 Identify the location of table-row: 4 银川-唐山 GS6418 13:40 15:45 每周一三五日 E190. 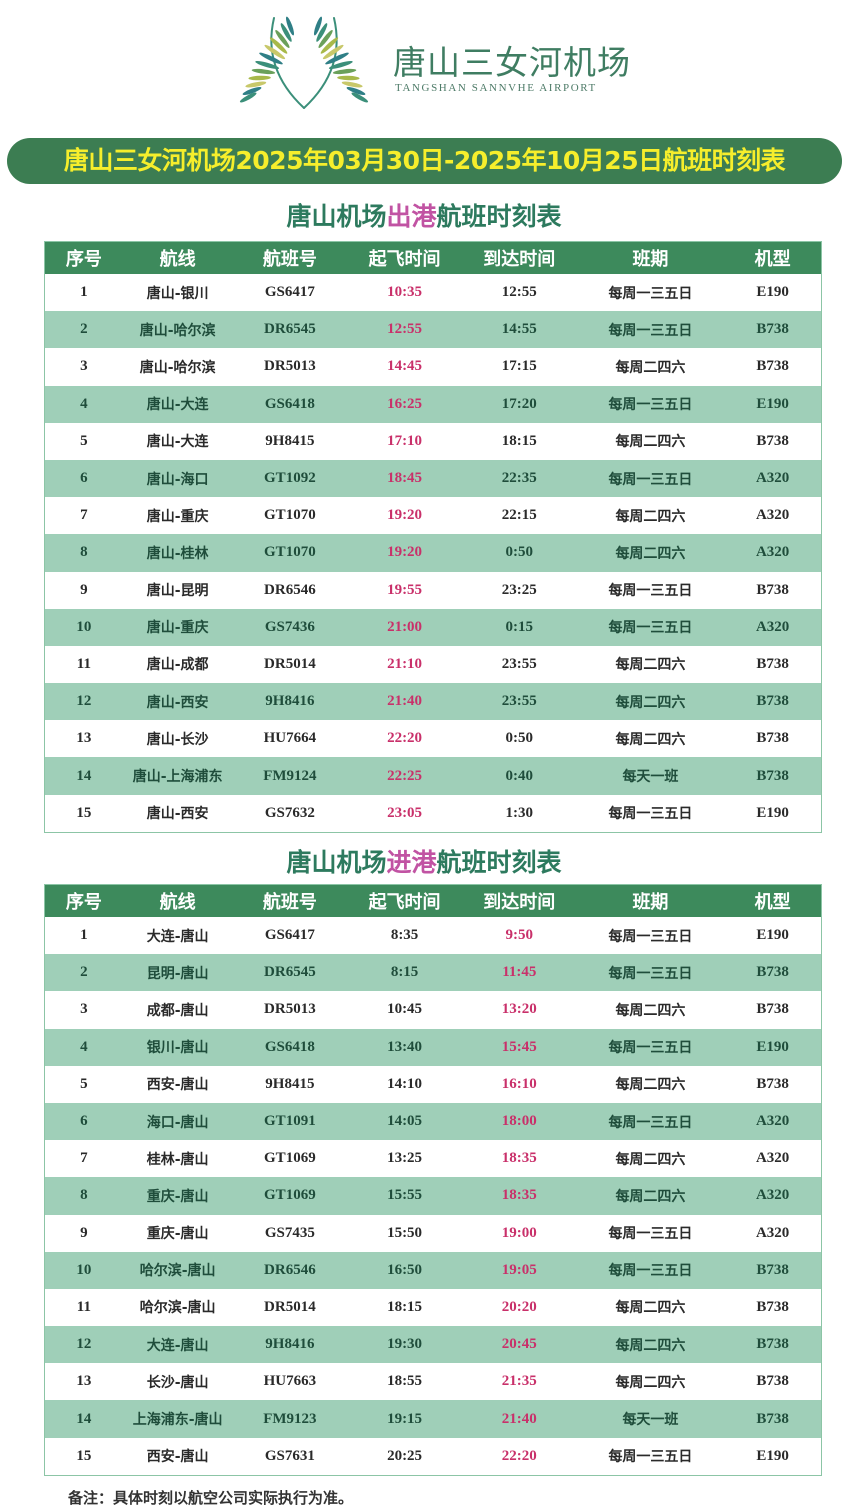
(433, 1047).